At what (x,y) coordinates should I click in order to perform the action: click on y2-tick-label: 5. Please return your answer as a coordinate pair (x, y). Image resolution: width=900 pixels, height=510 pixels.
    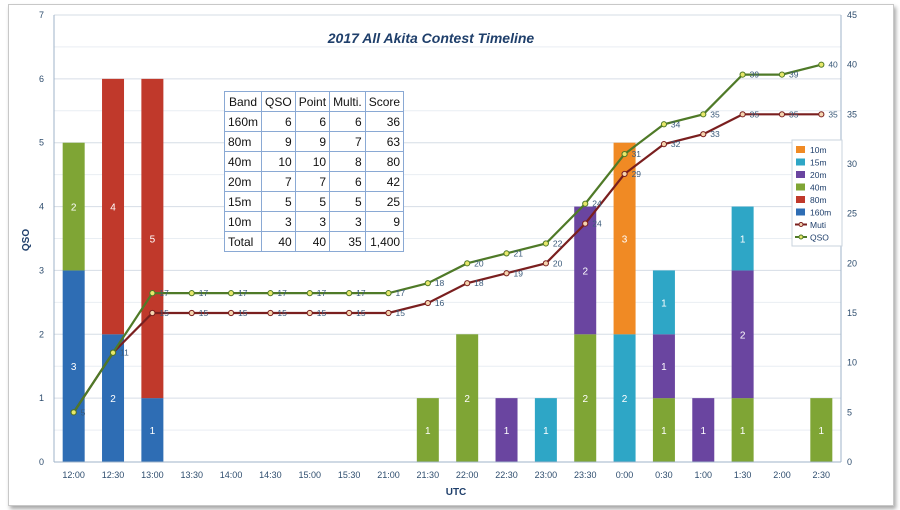
    Looking at the image, I should click on (849, 412).